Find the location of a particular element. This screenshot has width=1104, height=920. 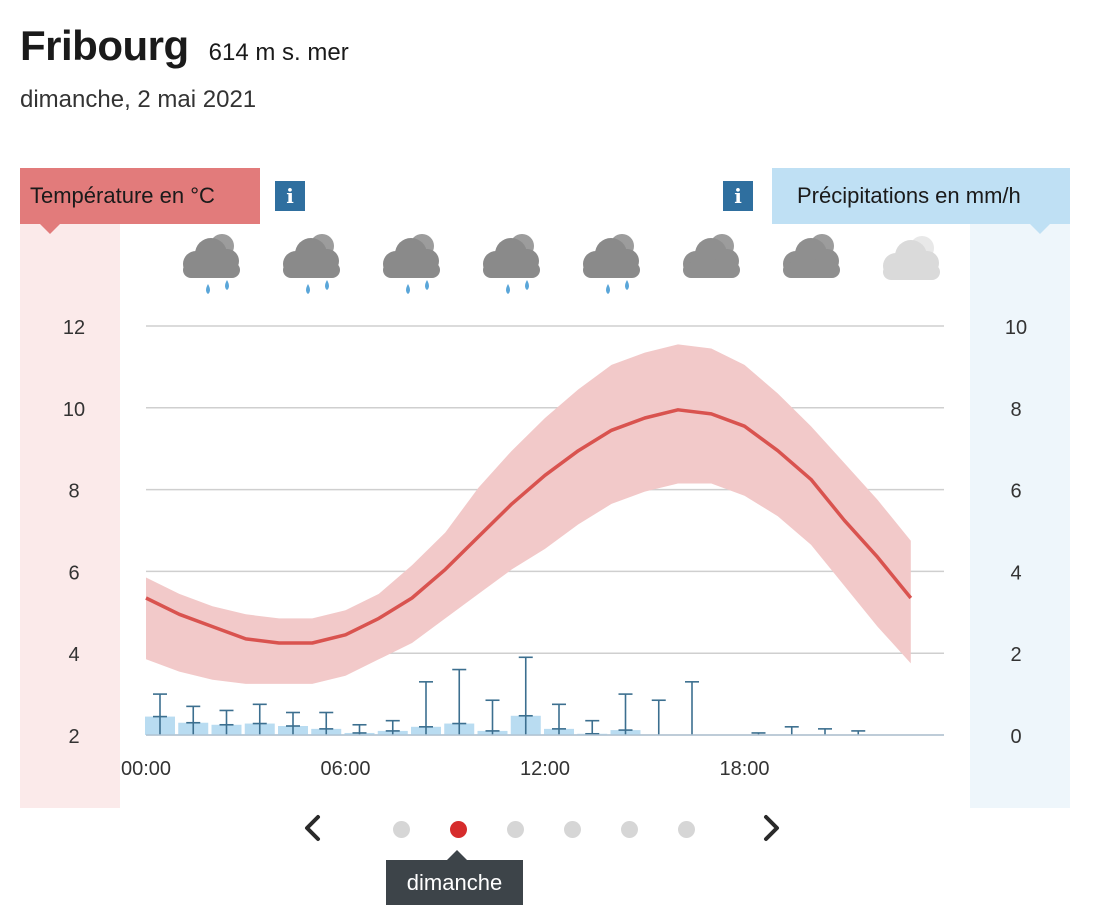

pager-dot-active is located at coordinates (458, 829).